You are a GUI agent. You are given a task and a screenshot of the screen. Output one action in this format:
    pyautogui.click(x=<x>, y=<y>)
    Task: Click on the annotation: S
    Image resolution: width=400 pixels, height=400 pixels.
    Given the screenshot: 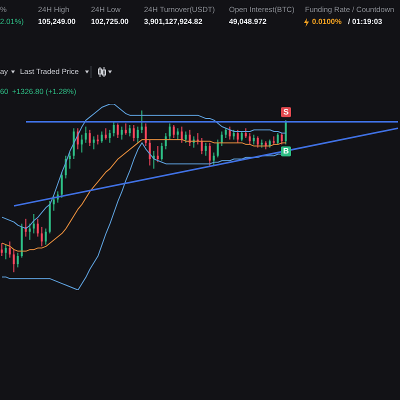 What is the action you would take?
    pyautogui.click(x=286, y=111)
    